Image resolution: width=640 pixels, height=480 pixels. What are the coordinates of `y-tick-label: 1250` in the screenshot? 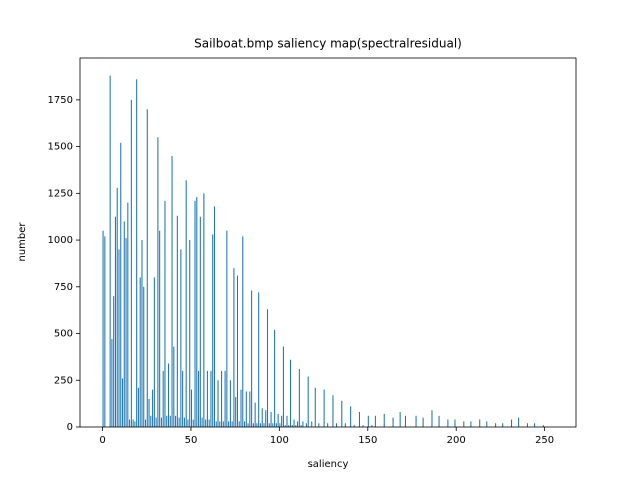 It's located at (60, 193).